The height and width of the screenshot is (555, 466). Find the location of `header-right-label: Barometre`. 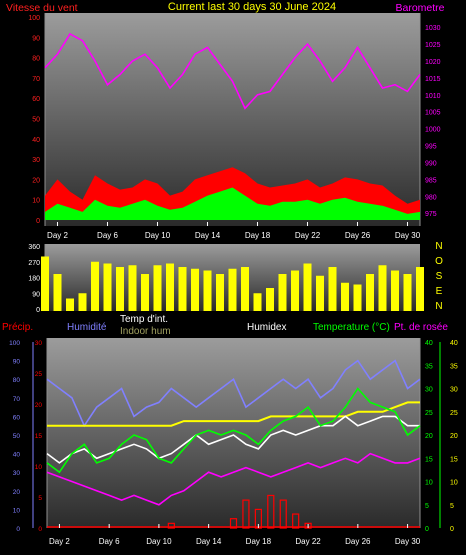

header-right-label: Barometre is located at coordinates (419, 8).